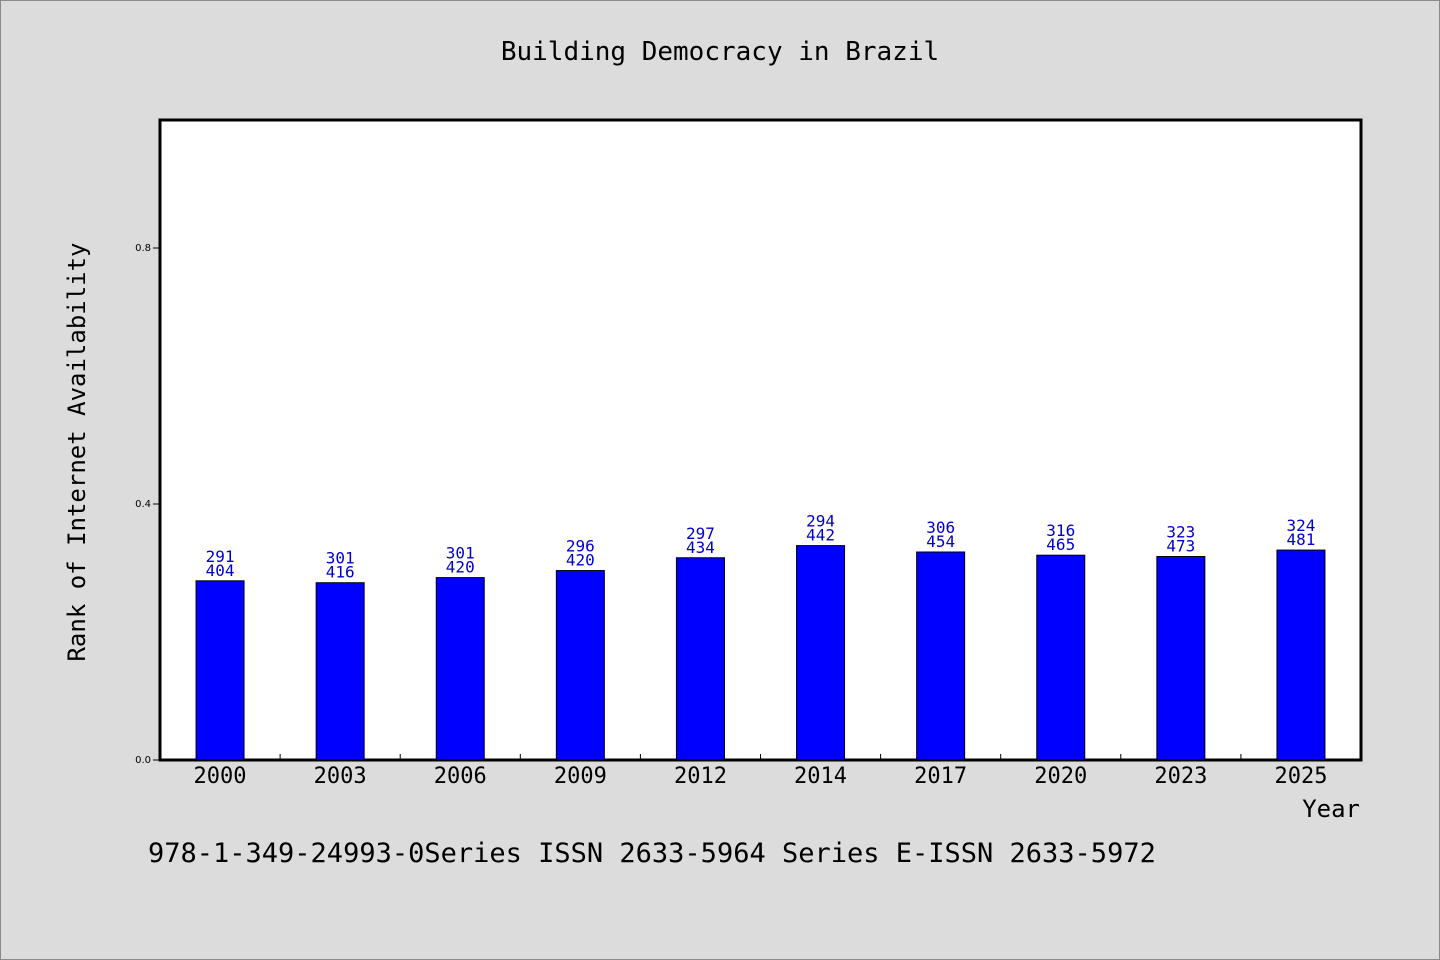 The image size is (1440, 960). I want to click on bar-label-bottom: 434, so click(700, 547).